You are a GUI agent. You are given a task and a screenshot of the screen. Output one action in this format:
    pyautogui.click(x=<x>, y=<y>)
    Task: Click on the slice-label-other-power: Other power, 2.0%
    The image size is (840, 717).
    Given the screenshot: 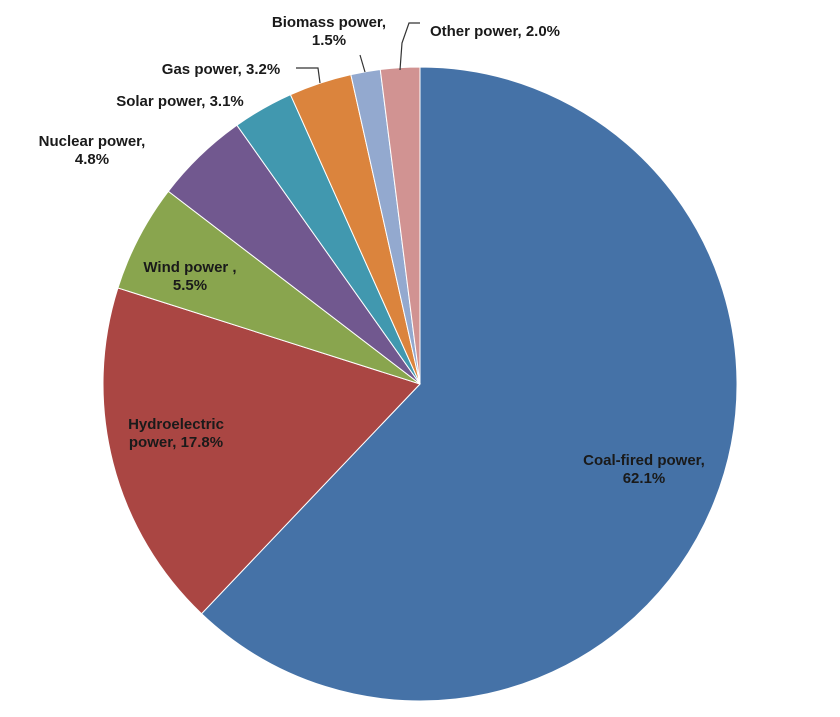 What is the action you would take?
    pyautogui.click(x=495, y=31)
    